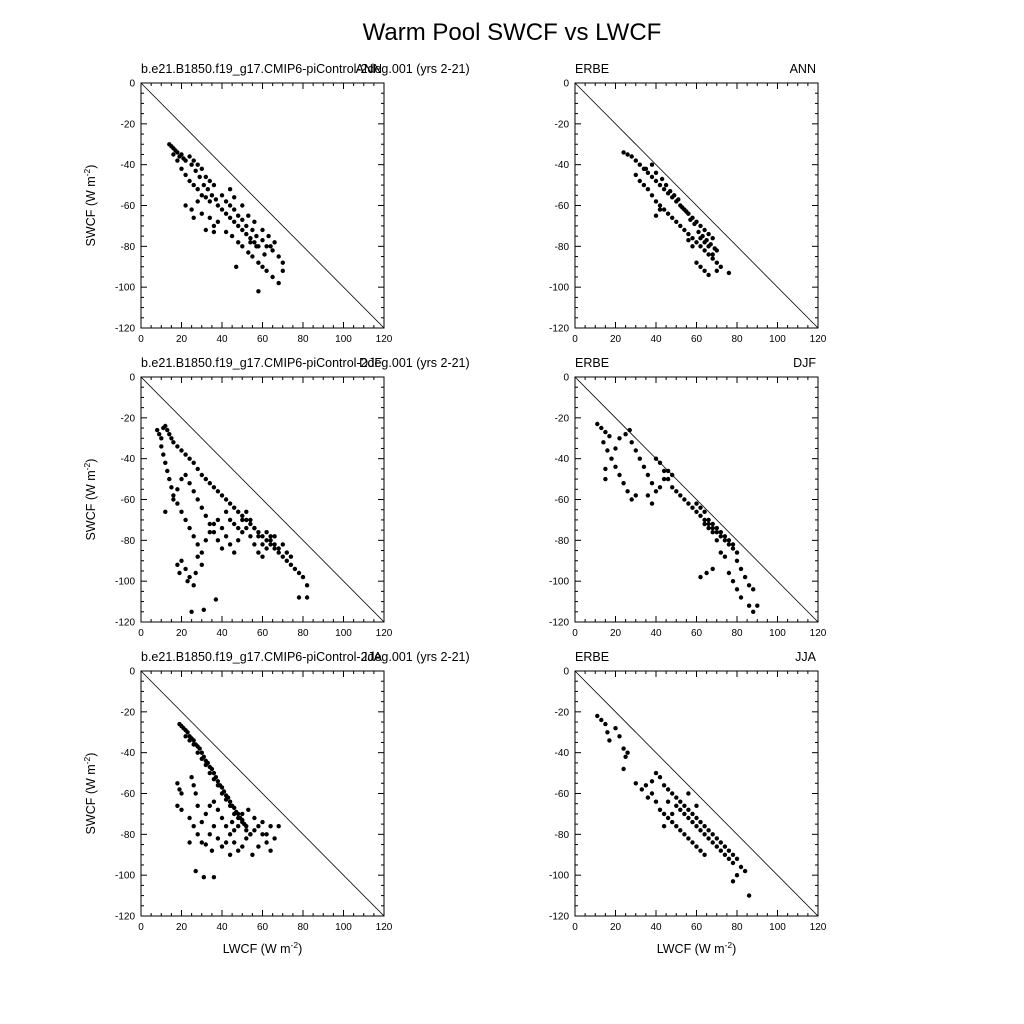 The image size is (1024, 1024). What do you see at coordinates (372, 657) in the screenshot?
I see `panel-title-right: JJA` at bounding box center [372, 657].